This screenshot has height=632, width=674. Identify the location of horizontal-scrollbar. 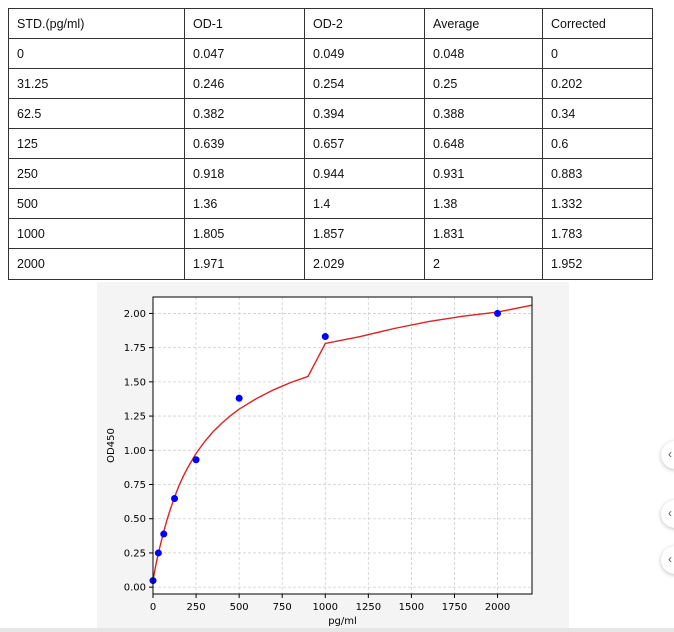
(337, 630).